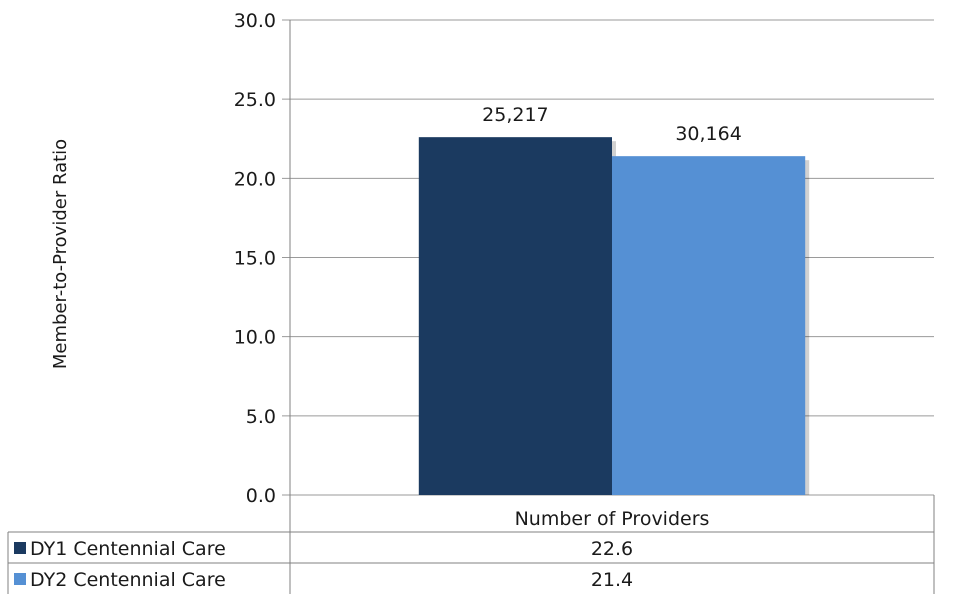 The image size is (959, 604). What do you see at coordinates (261, 417) in the screenshot?
I see `y-tick-label: 5.0` at bounding box center [261, 417].